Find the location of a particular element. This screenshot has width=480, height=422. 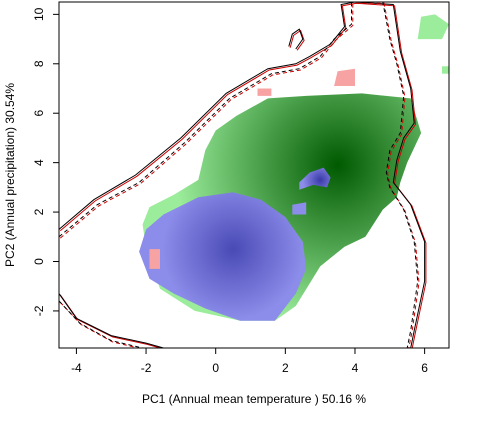

y-tick-label: -2 is located at coordinates (39, 310).